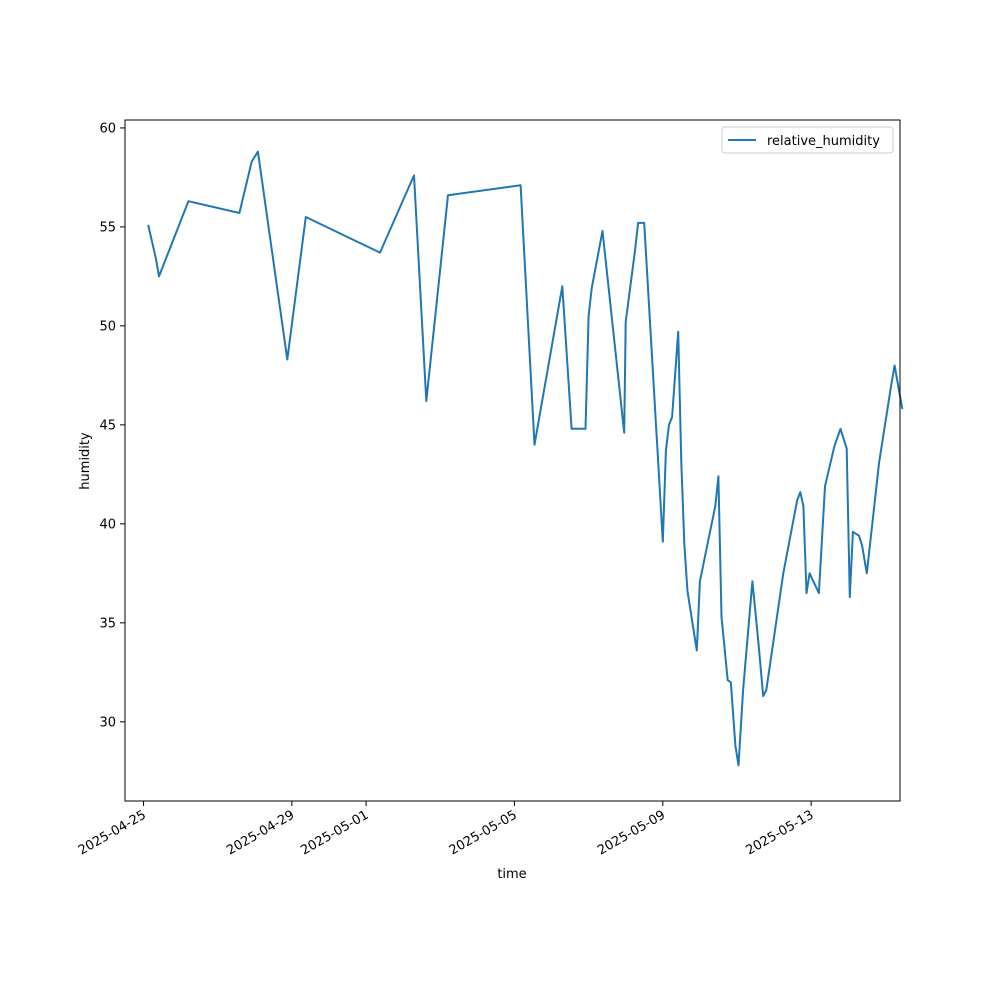 This screenshot has height=1000, width=1000. What do you see at coordinates (107, 326) in the screenshot?
I see `y-tick-label: 50` at bounding box center [107, 326].